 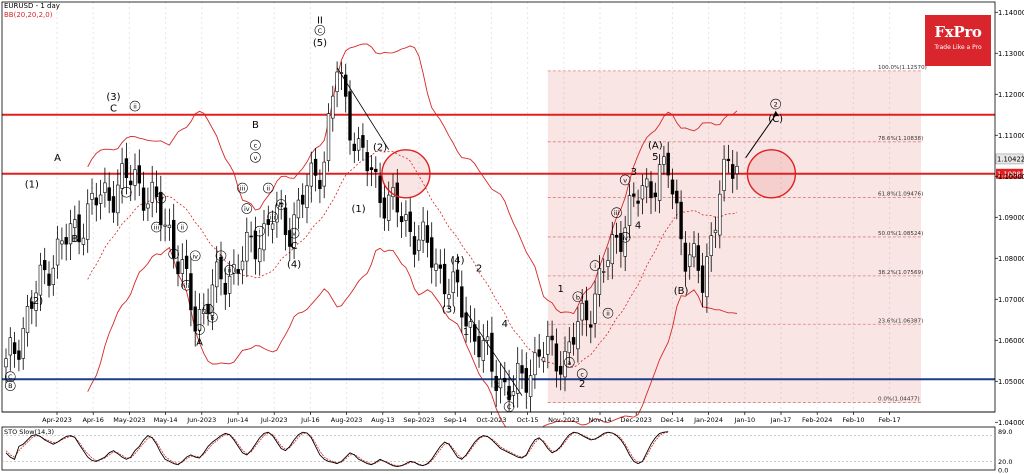 I want to click on price-tick-label: 1.07000, so click(x=1011, y=300).